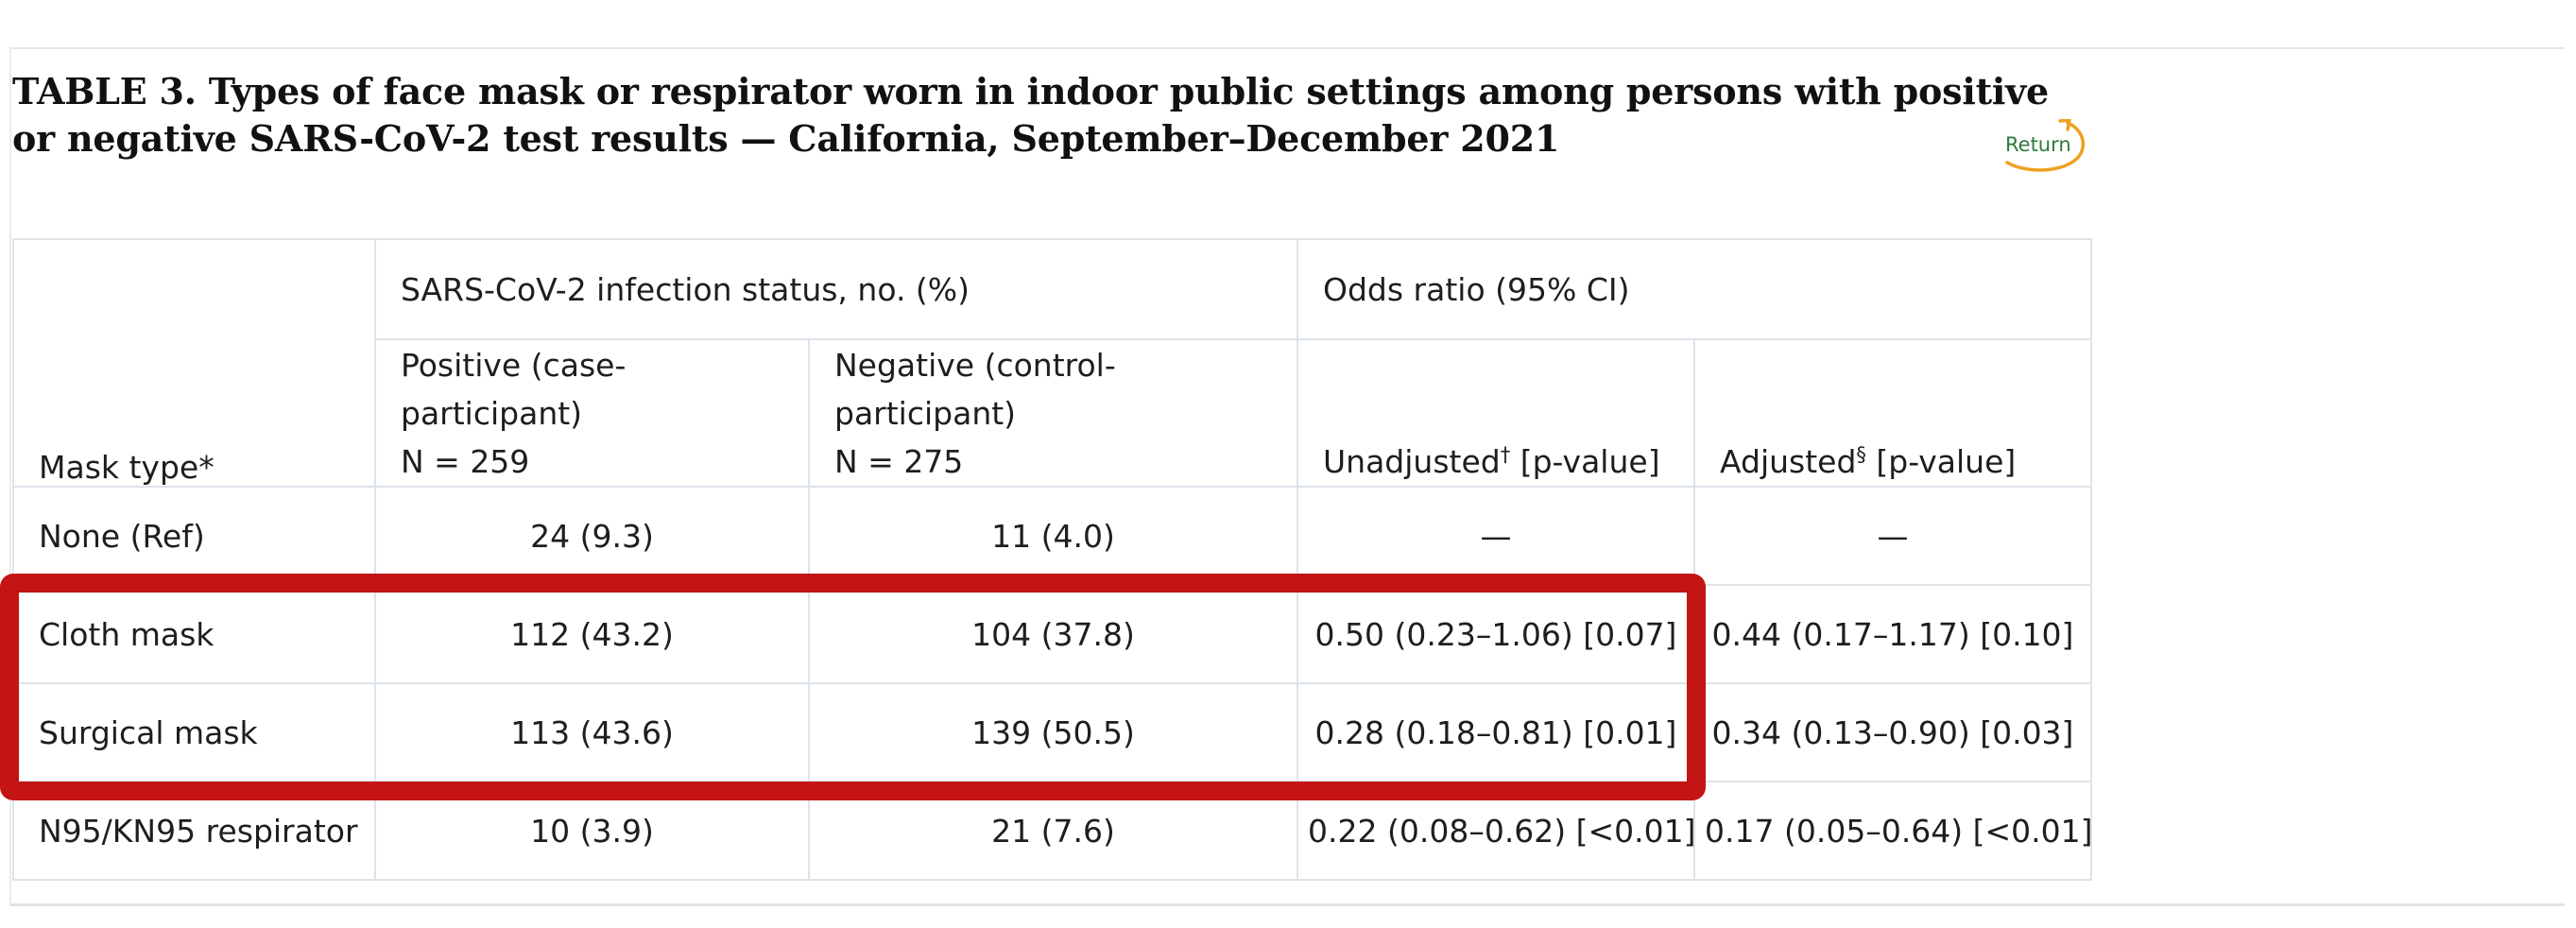 The image size is (2576, 928). What do you see at coordinates (1496, 536) in the screenshot?
I see `unadjusted-cell: —` at bounding box center [1496, 536].